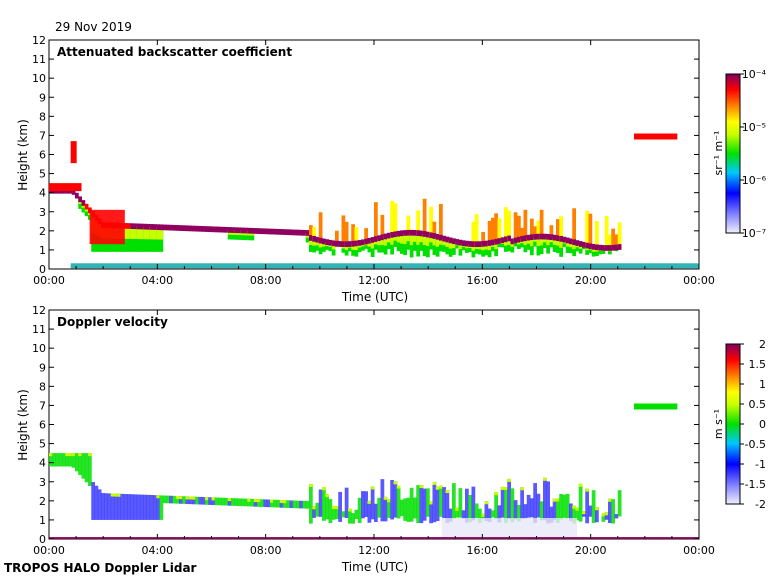 The width and height of the screenshot is (780, 580). Describe the element at coordinates (42, 250) in the screenshot. I see `y-tick-label: 1` at that location.